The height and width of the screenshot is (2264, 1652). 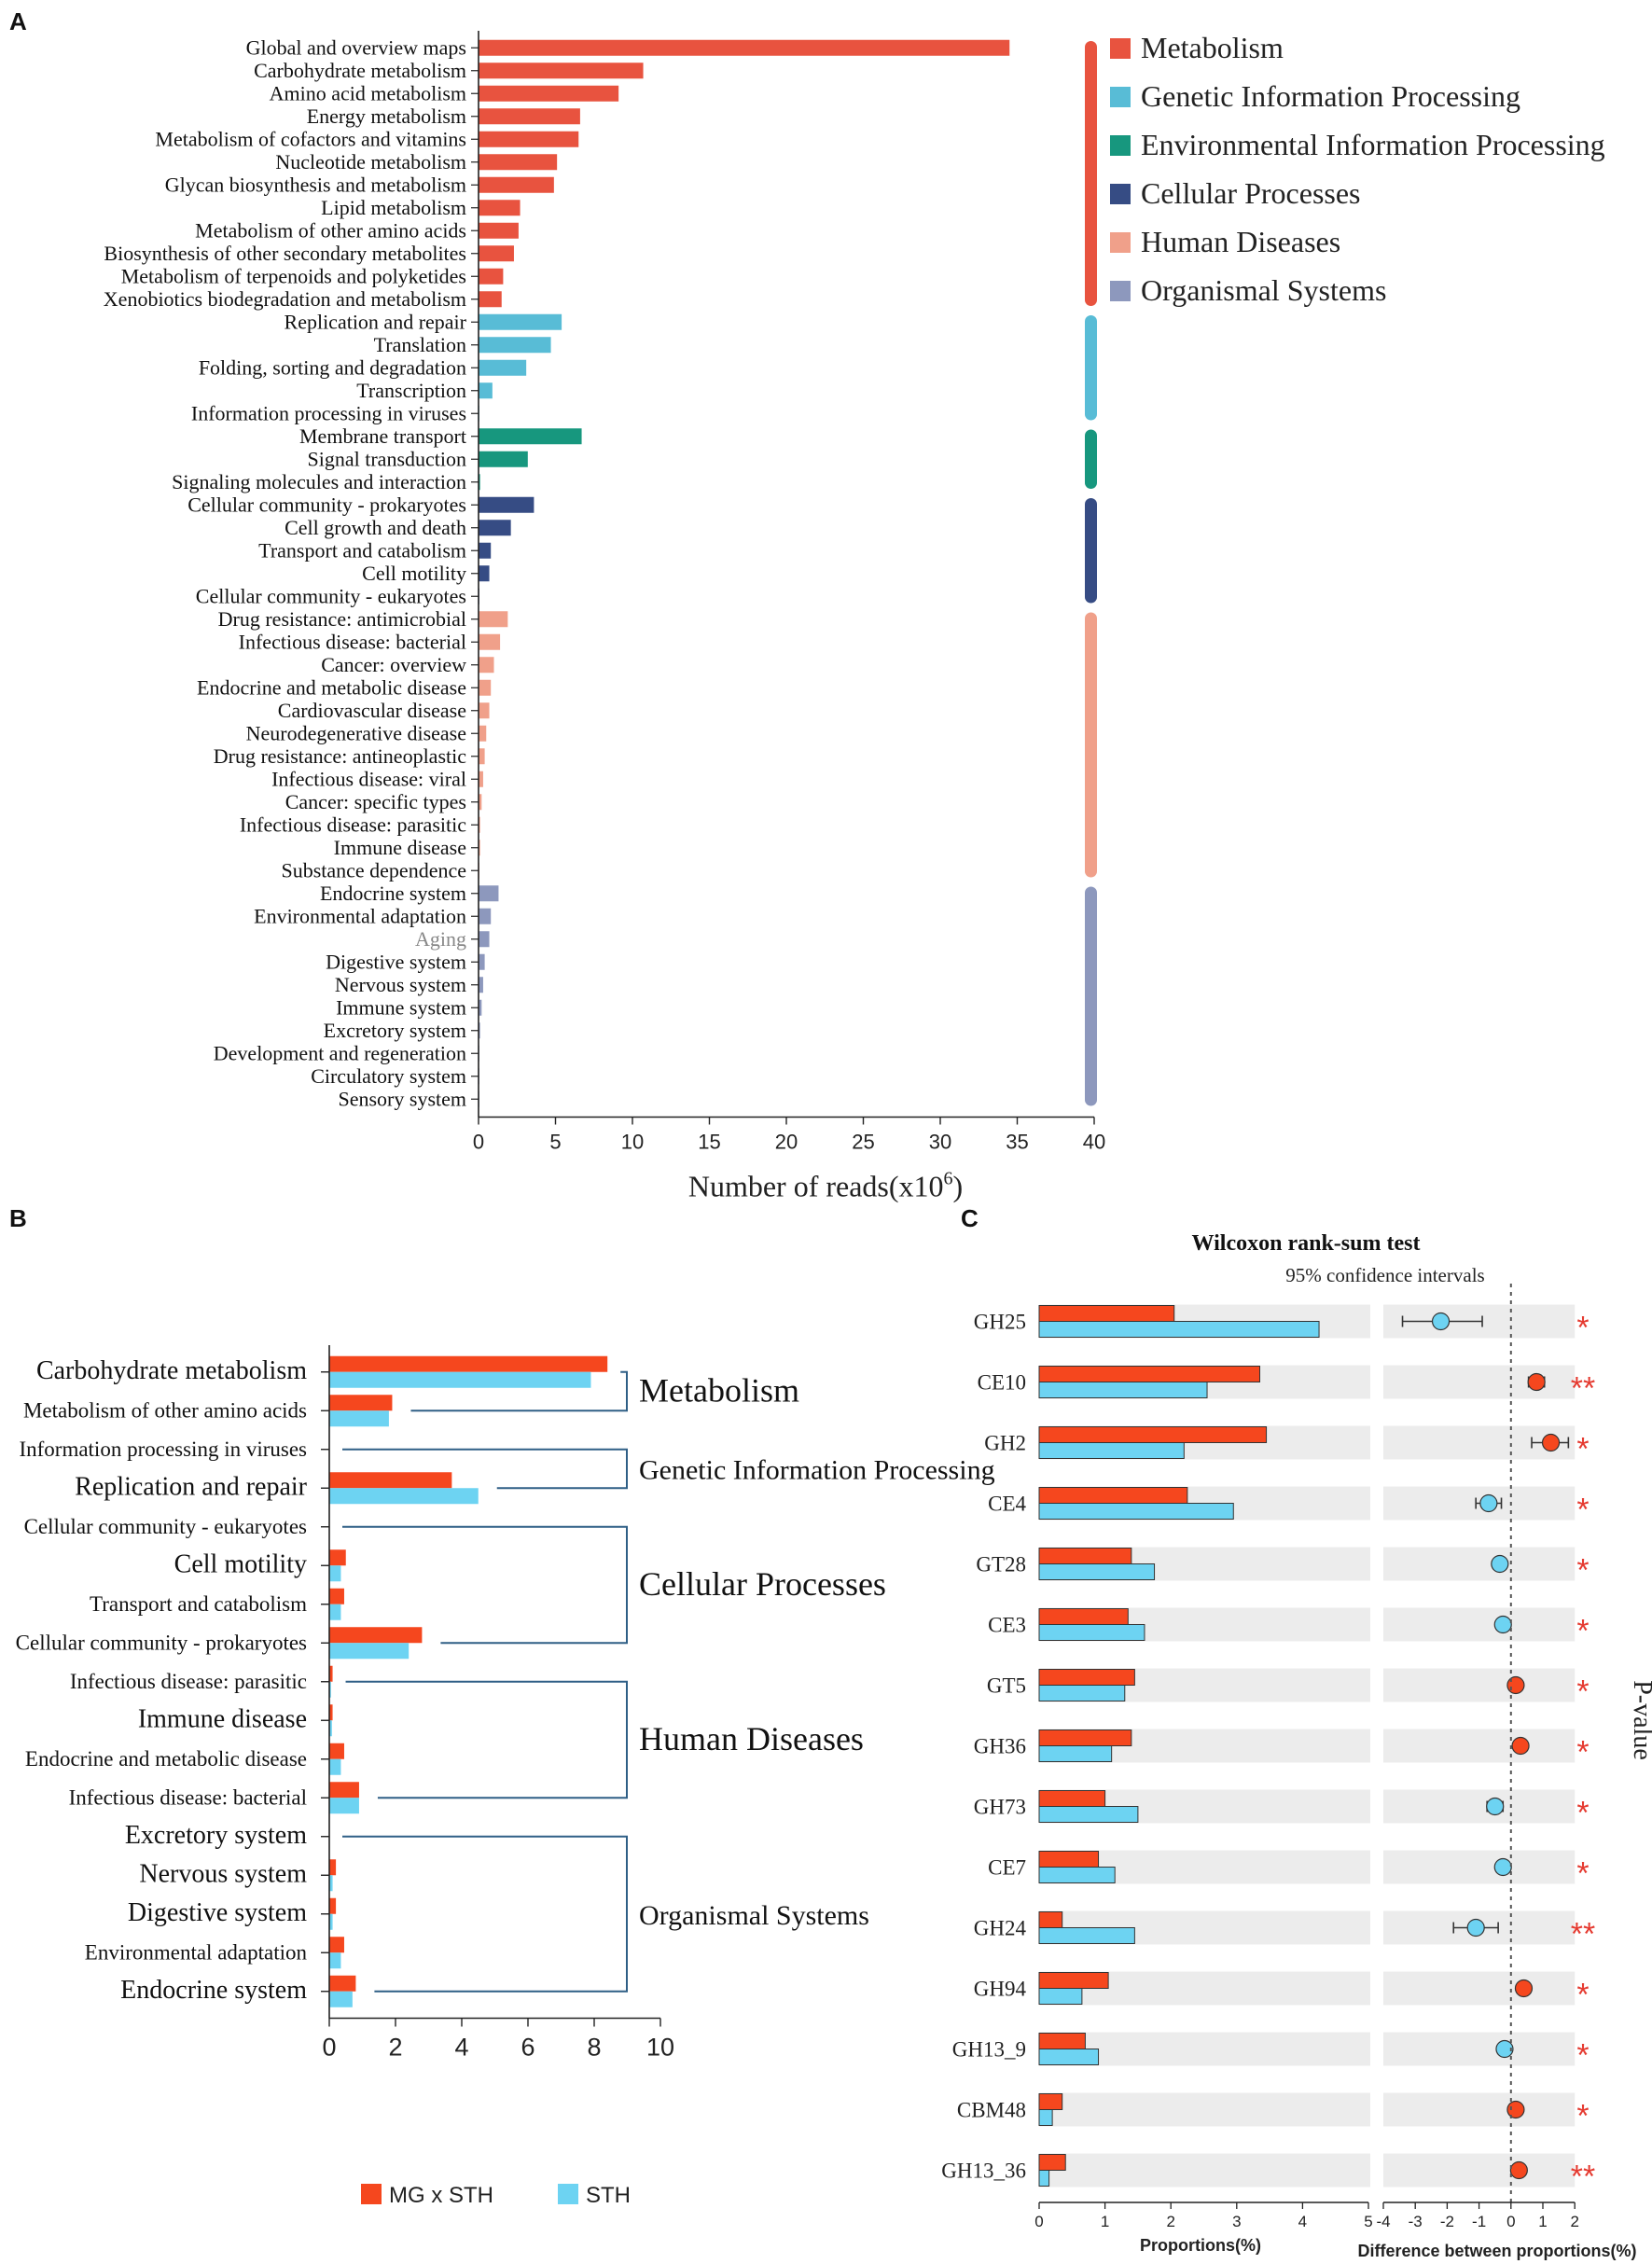 What do you see at coordinates (1416, 2222) in the screenshot?
I see `x-tick-label: -3` at bounding box center [1416, 2222].